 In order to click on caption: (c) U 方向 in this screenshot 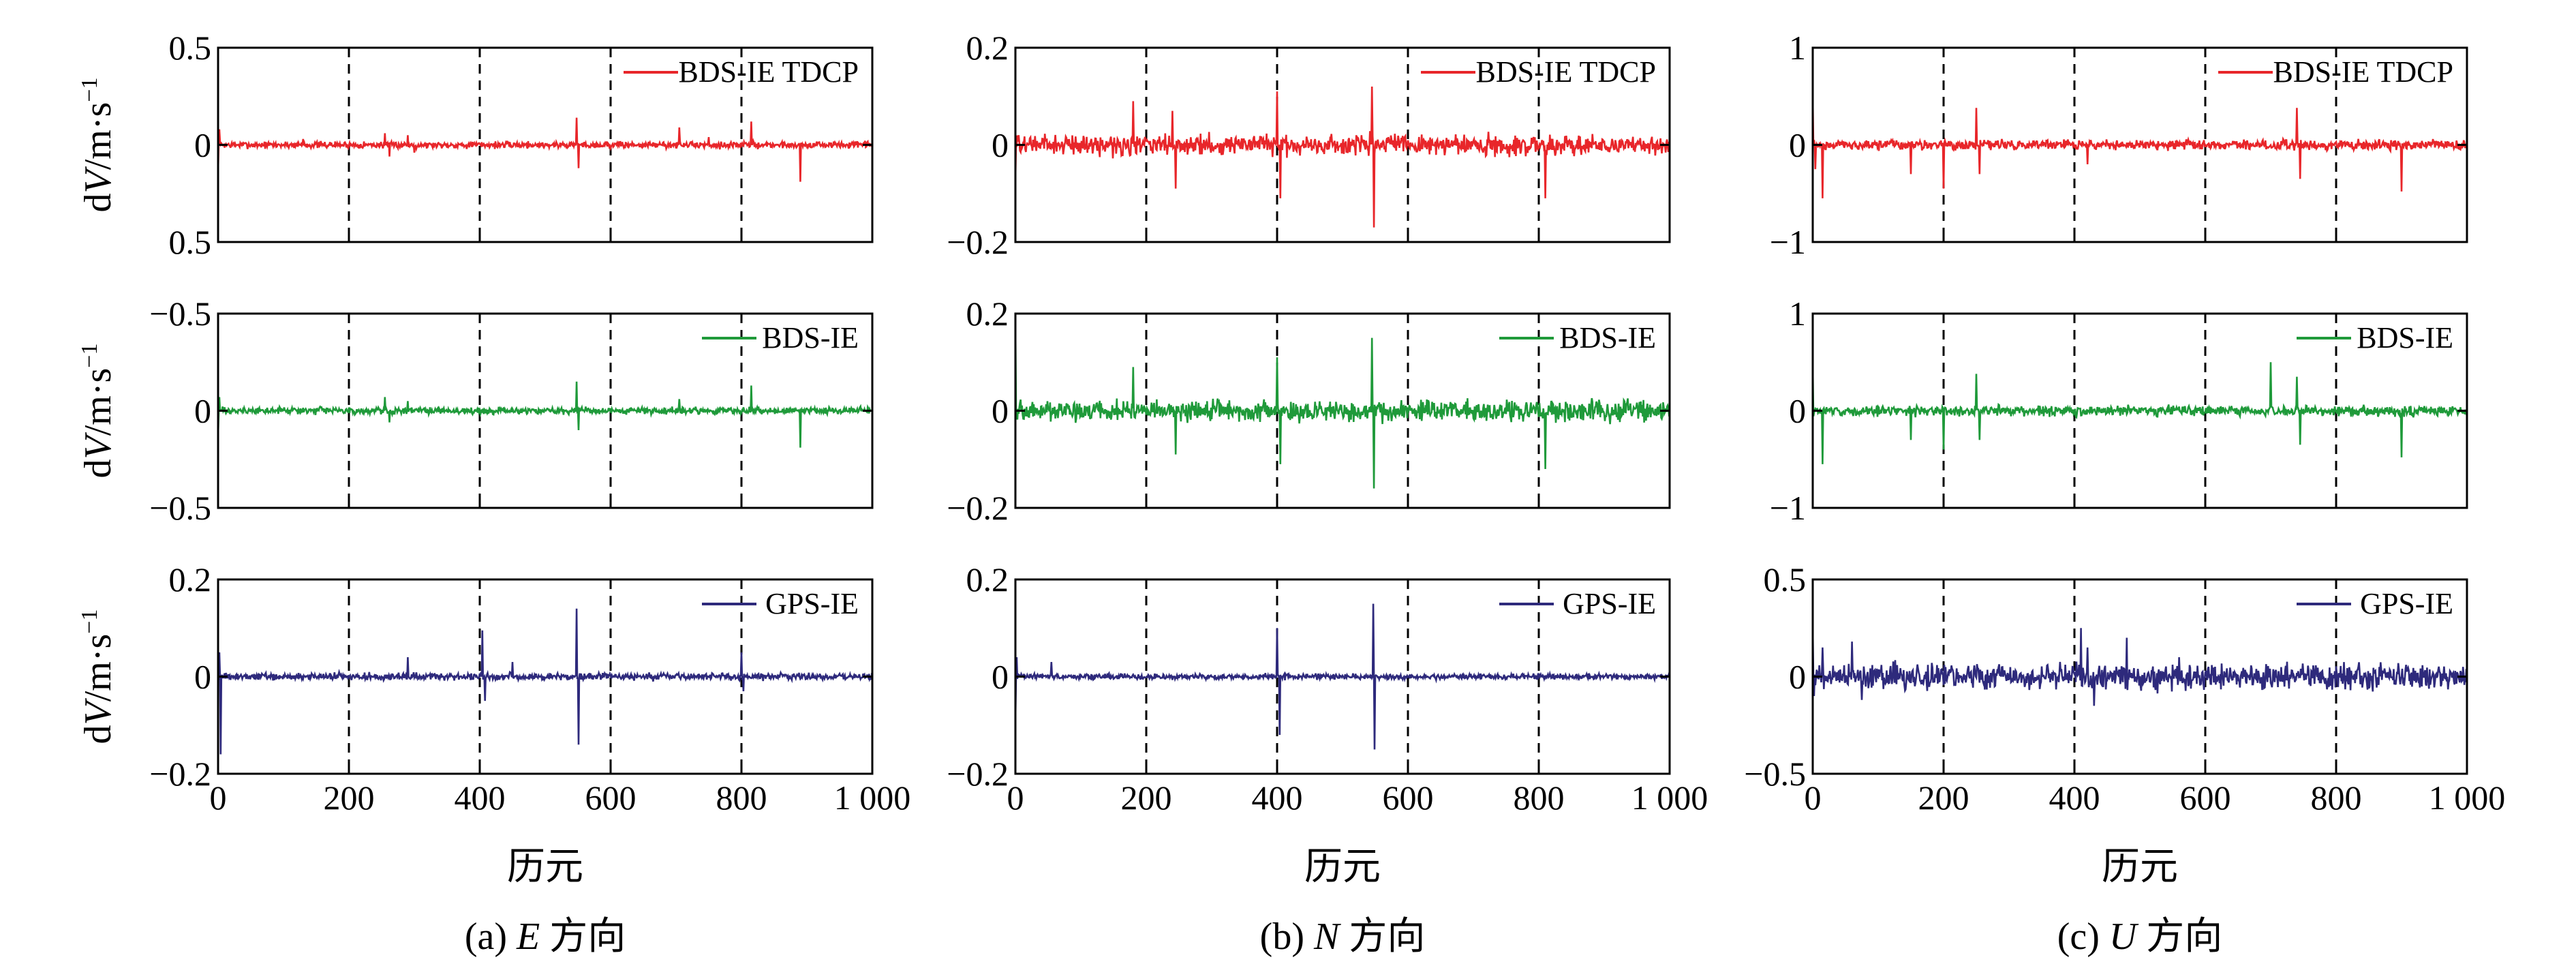, I will do `click(2140, 937)`.